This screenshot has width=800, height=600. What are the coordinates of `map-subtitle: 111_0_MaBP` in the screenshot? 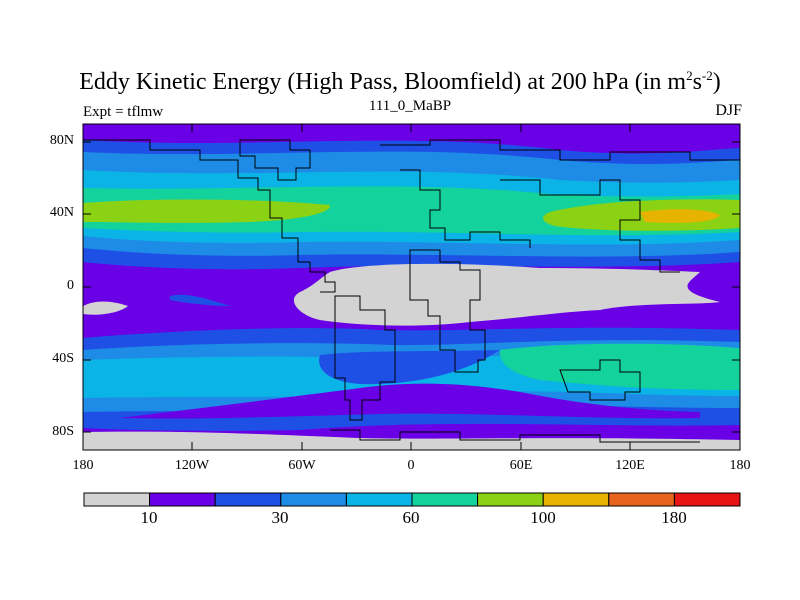 It's located at (410, 106).